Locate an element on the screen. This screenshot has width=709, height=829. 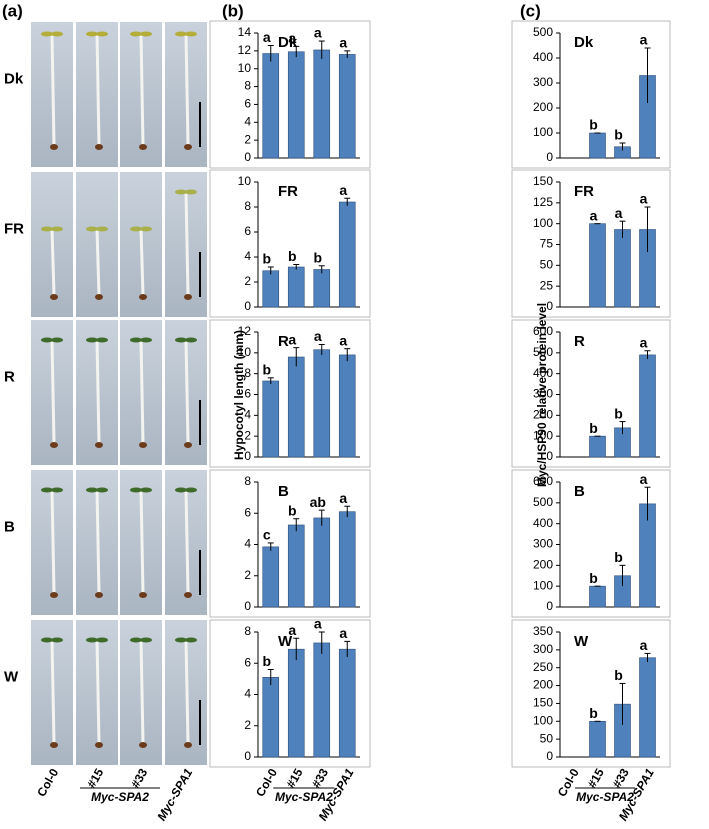
y-tick-label: 250 is located at coordinates (543, 667).